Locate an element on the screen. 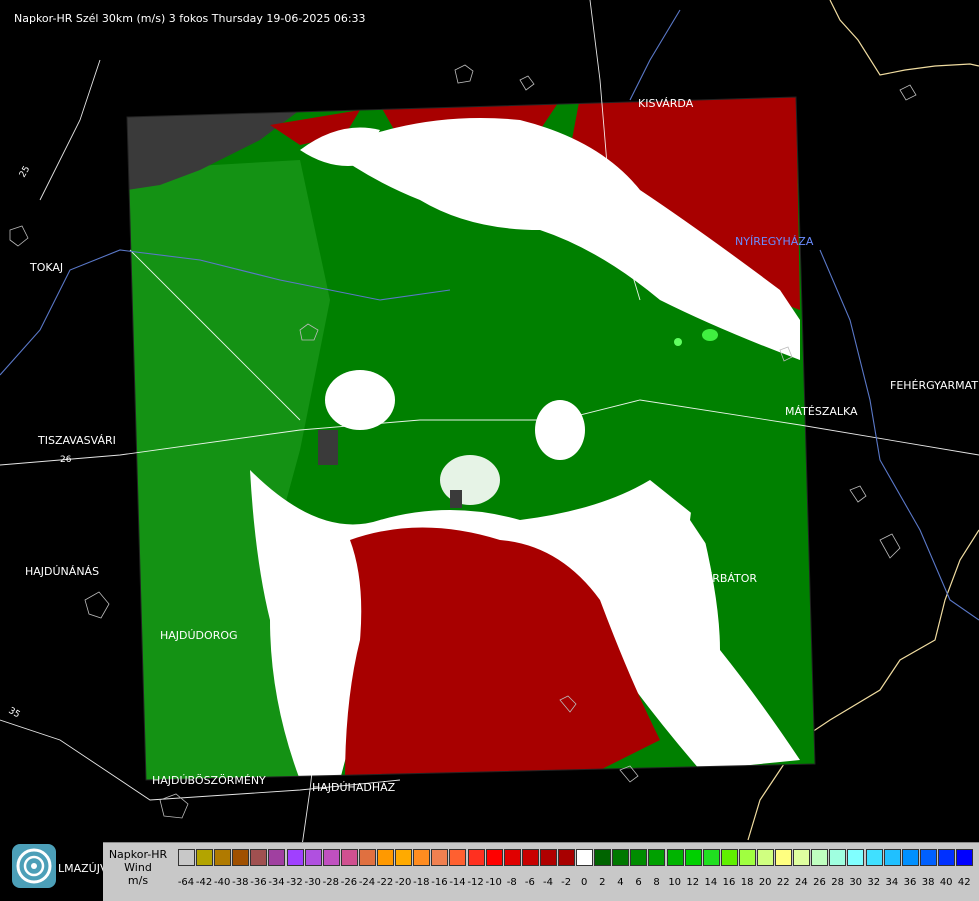  legend-tick-label: 36 is located at coordinates (910, 882).